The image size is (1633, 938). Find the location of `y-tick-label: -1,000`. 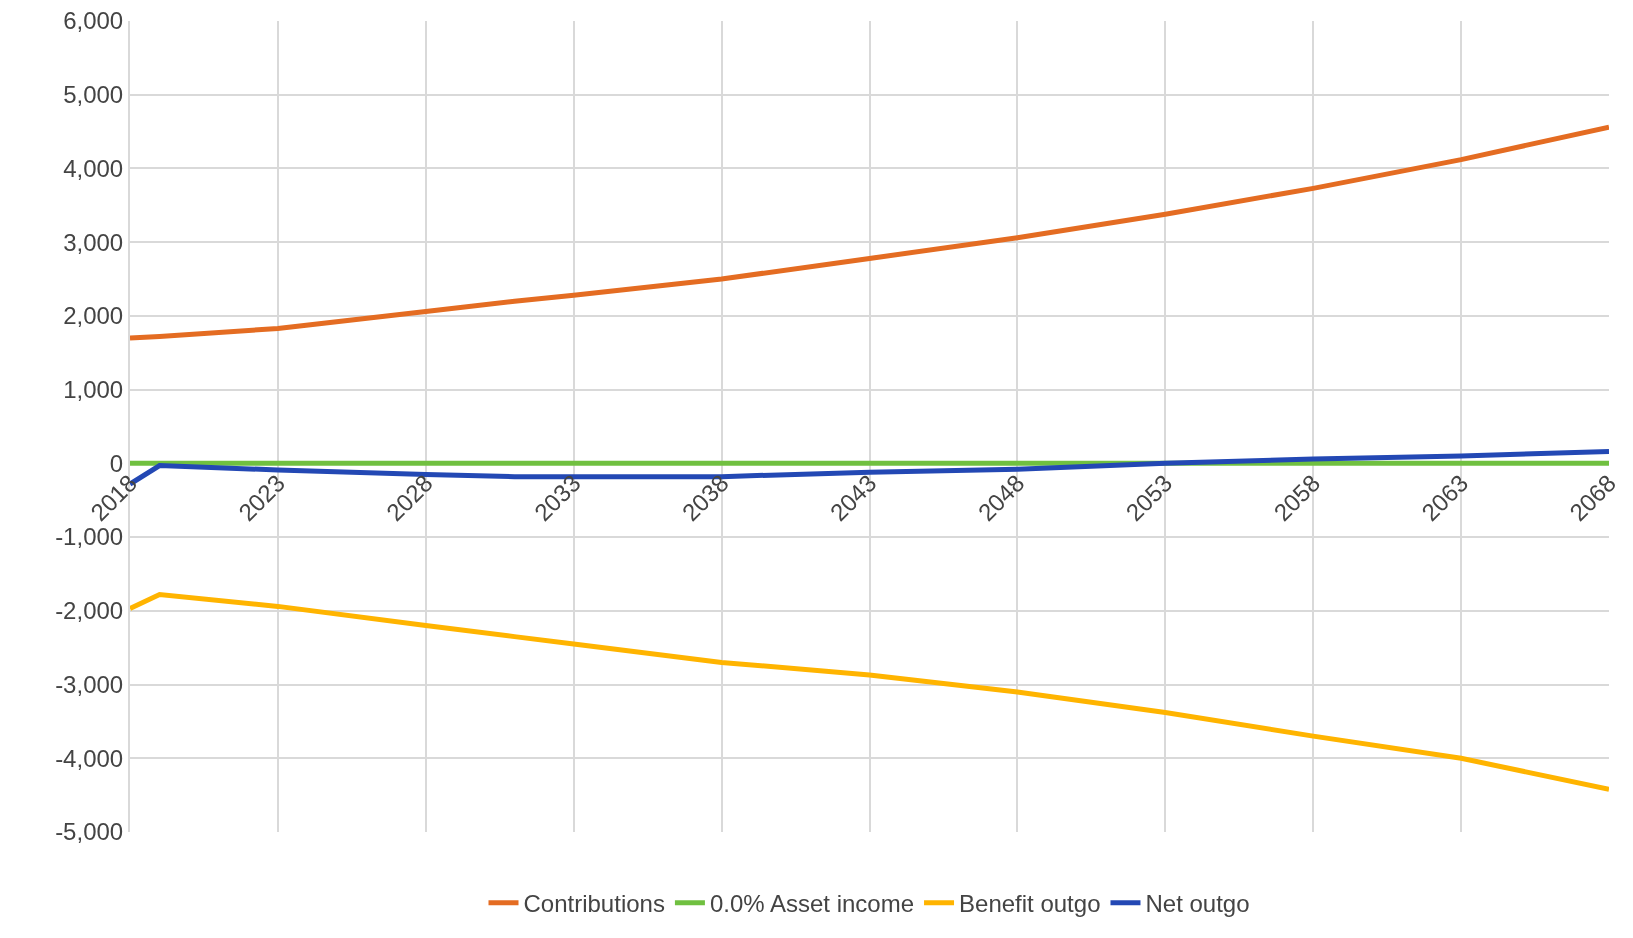

y-tick-label: -1,000 is located at coordinates (89, 537).